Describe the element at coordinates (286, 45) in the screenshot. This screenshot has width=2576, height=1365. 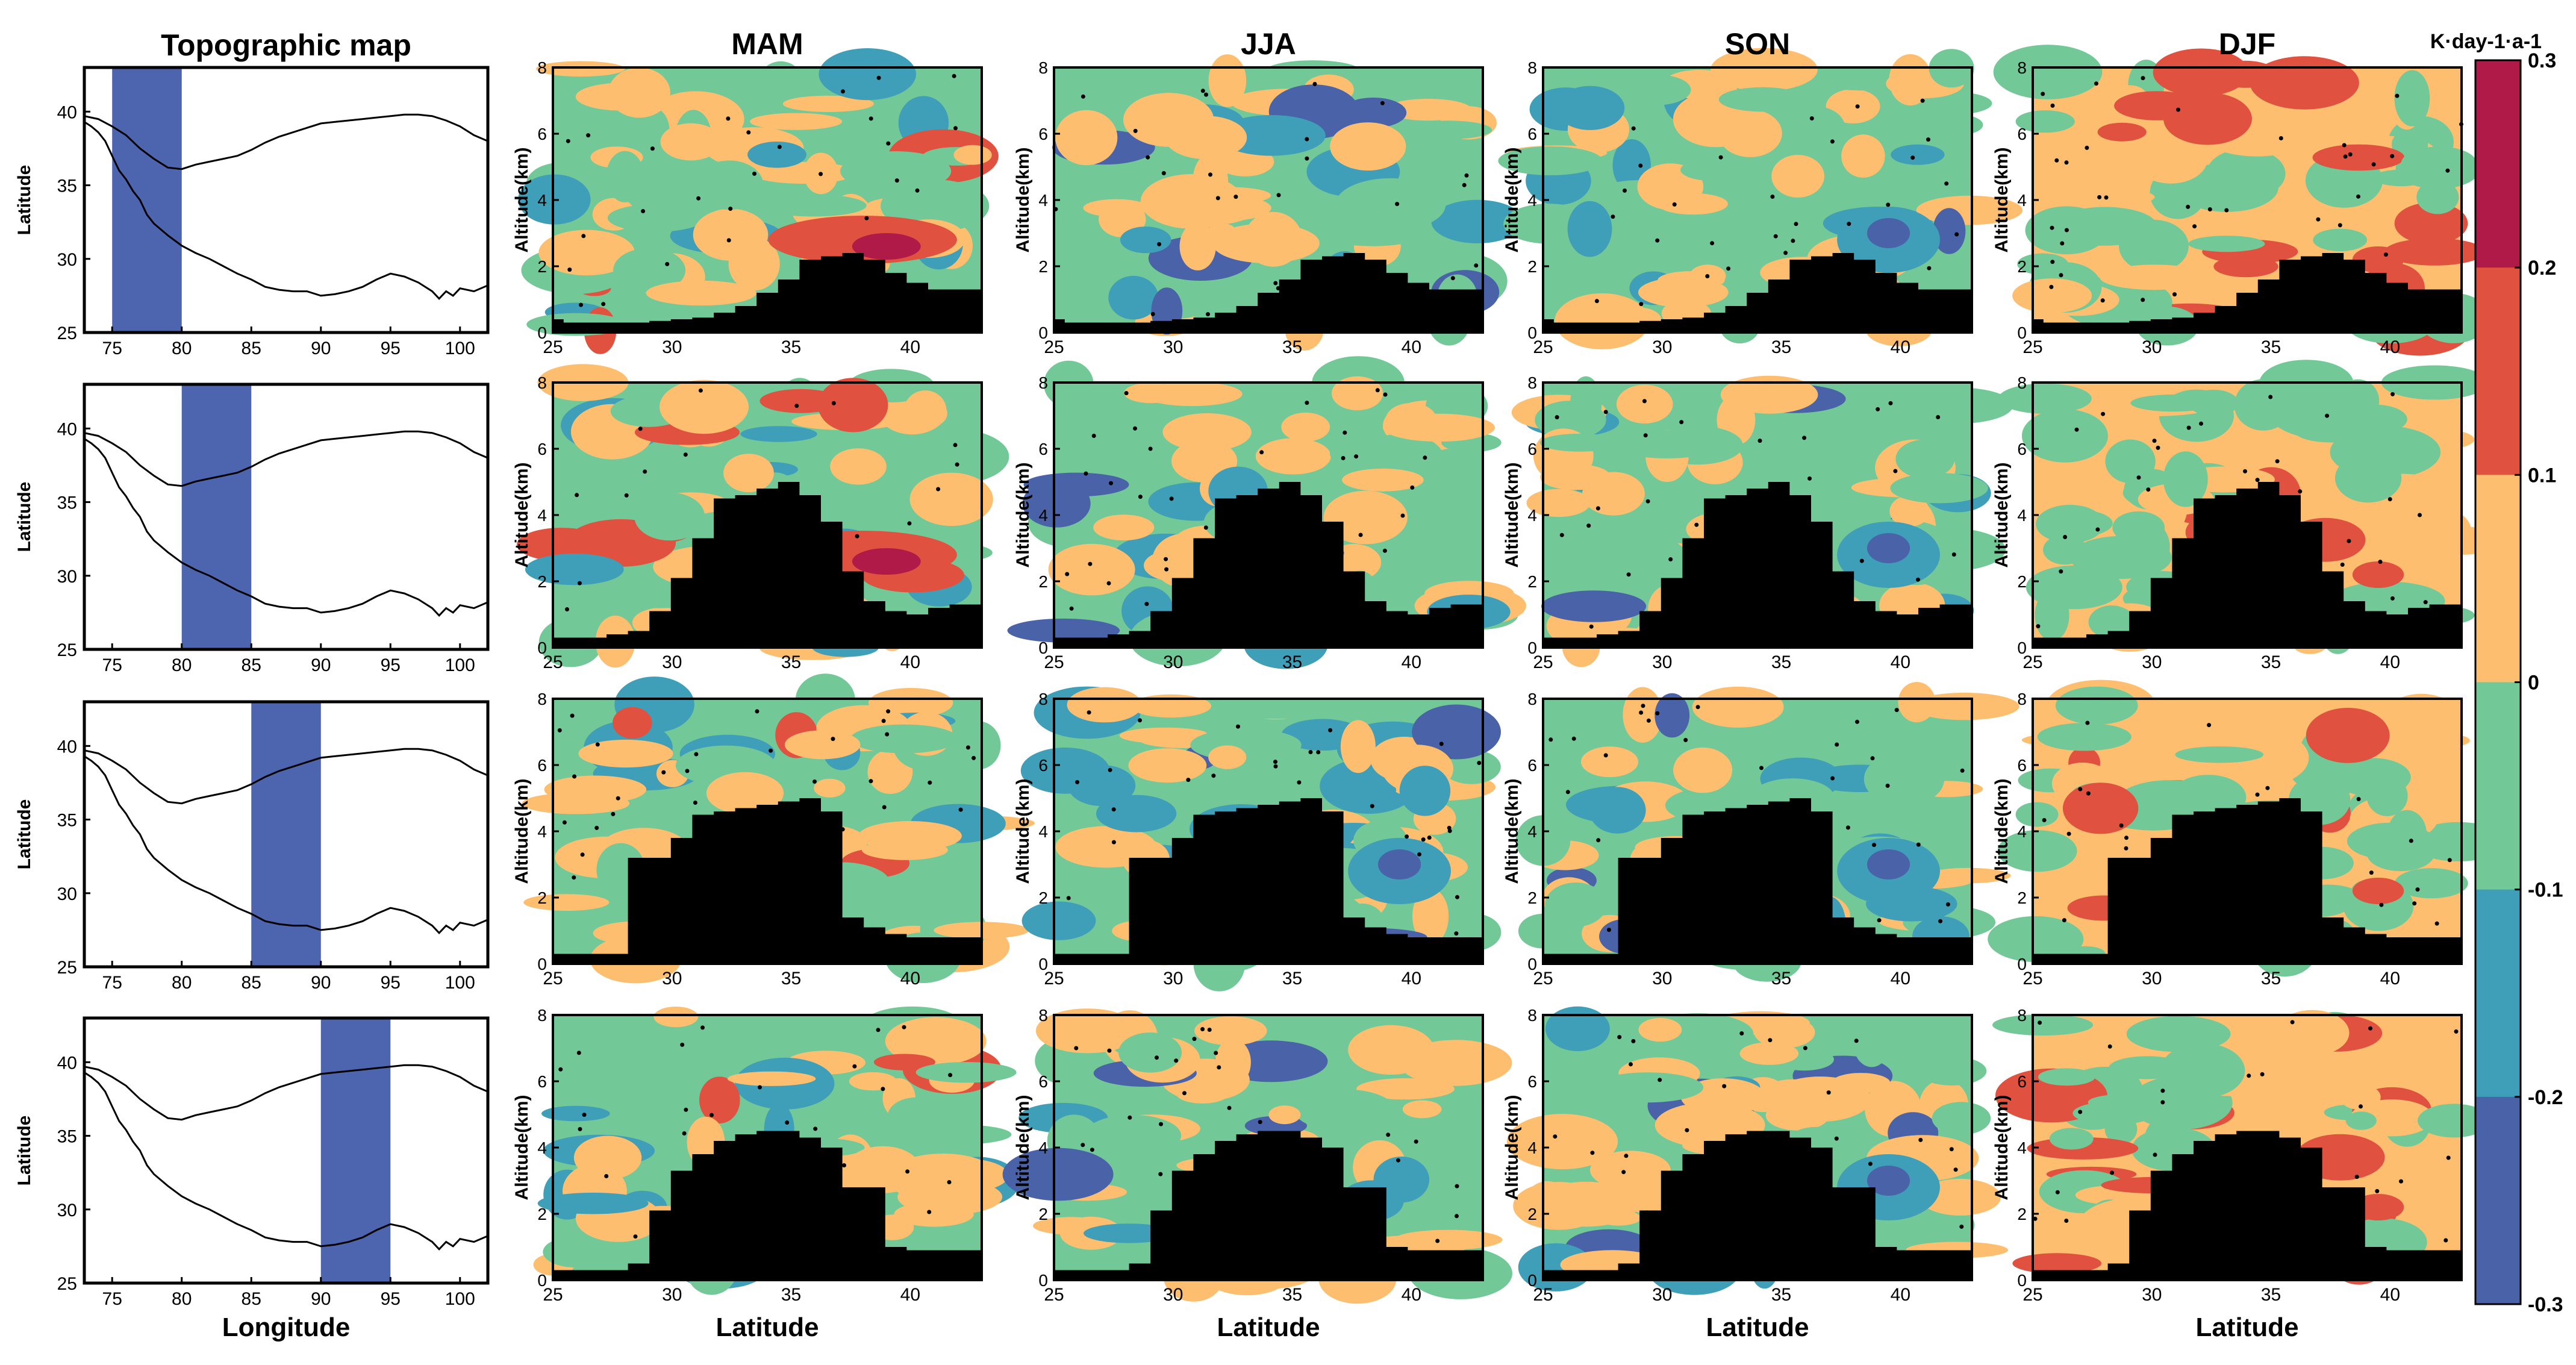
I see `map-title: Topographic map` at that location.